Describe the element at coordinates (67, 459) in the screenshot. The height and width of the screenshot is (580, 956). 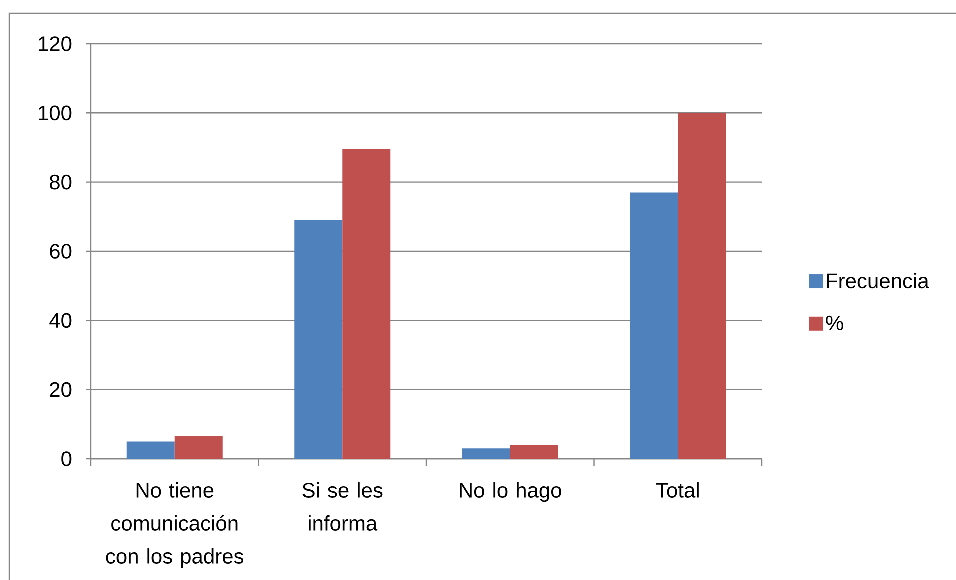
I see `y-tick-label: 0` at that location.